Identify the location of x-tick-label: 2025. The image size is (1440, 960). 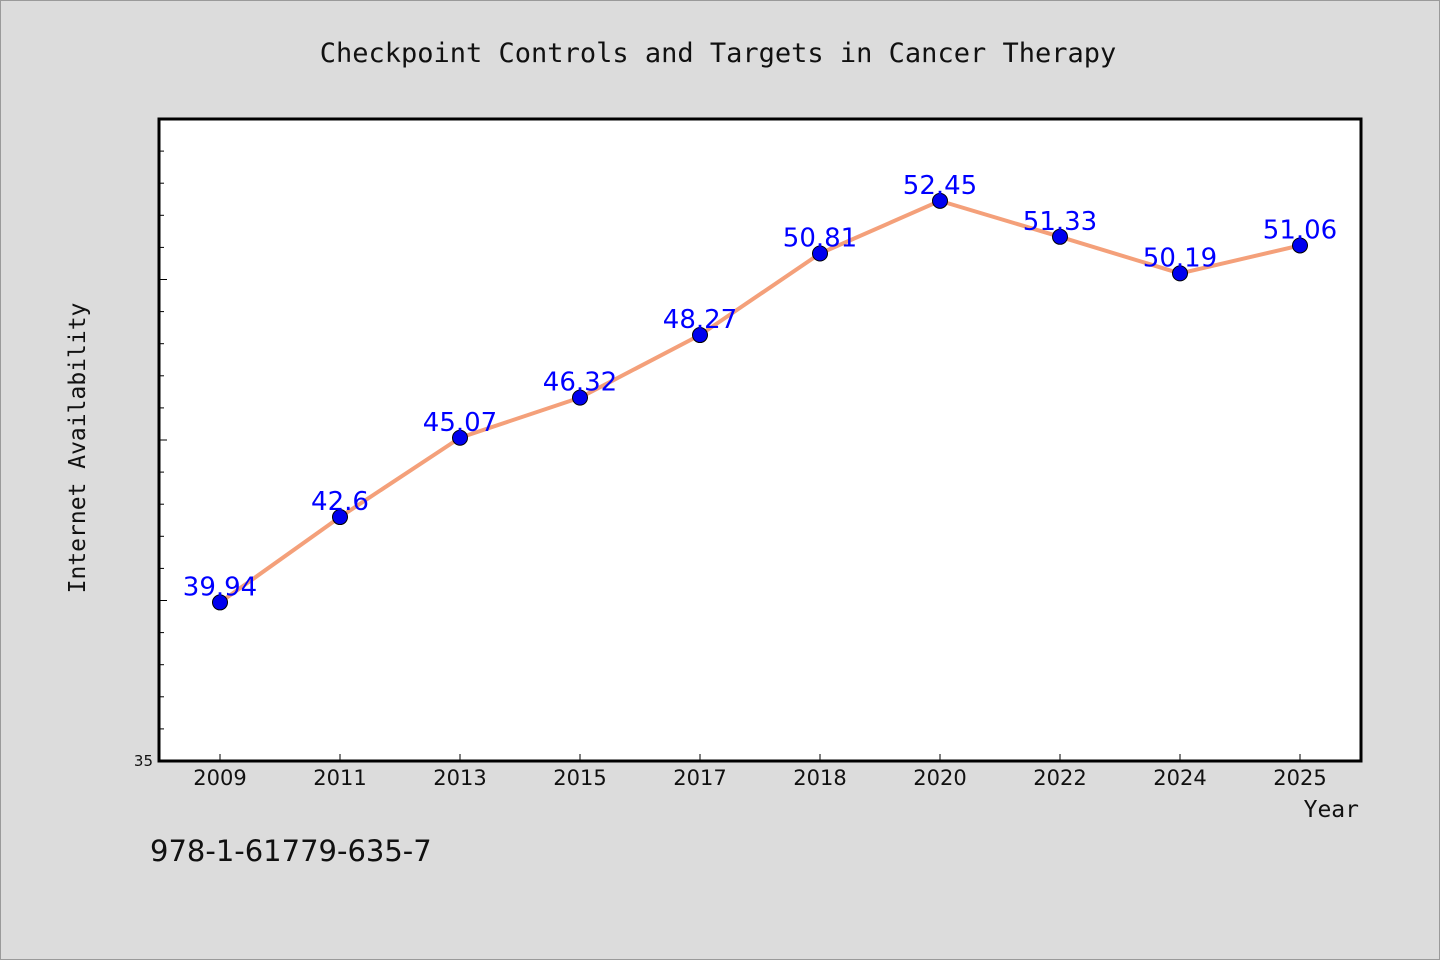
(1299, 778).